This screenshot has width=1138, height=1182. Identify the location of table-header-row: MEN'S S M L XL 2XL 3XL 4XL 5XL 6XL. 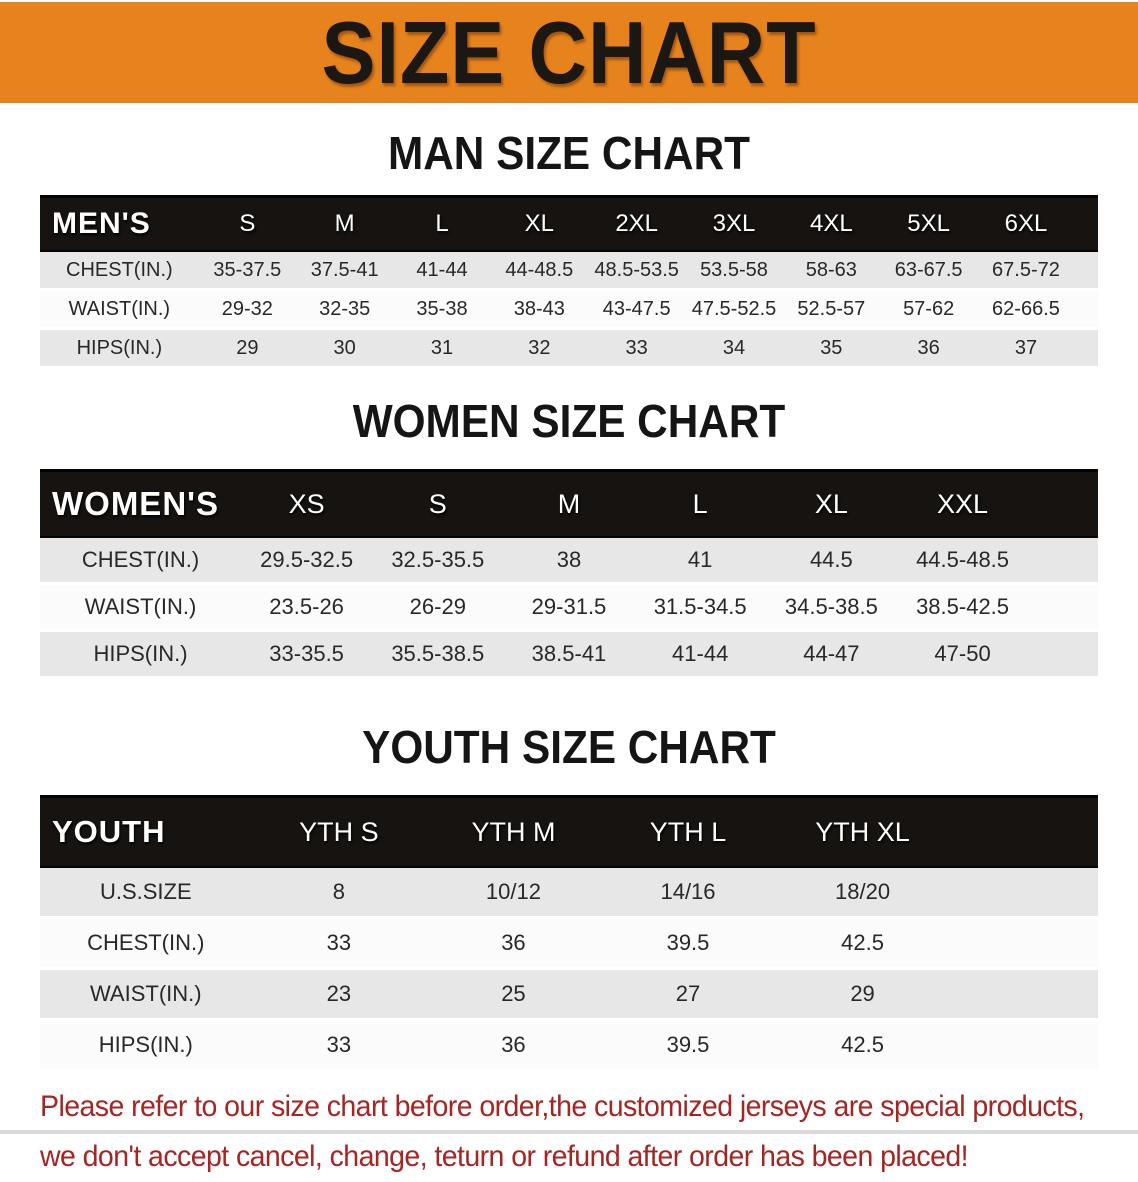
(569, 223).